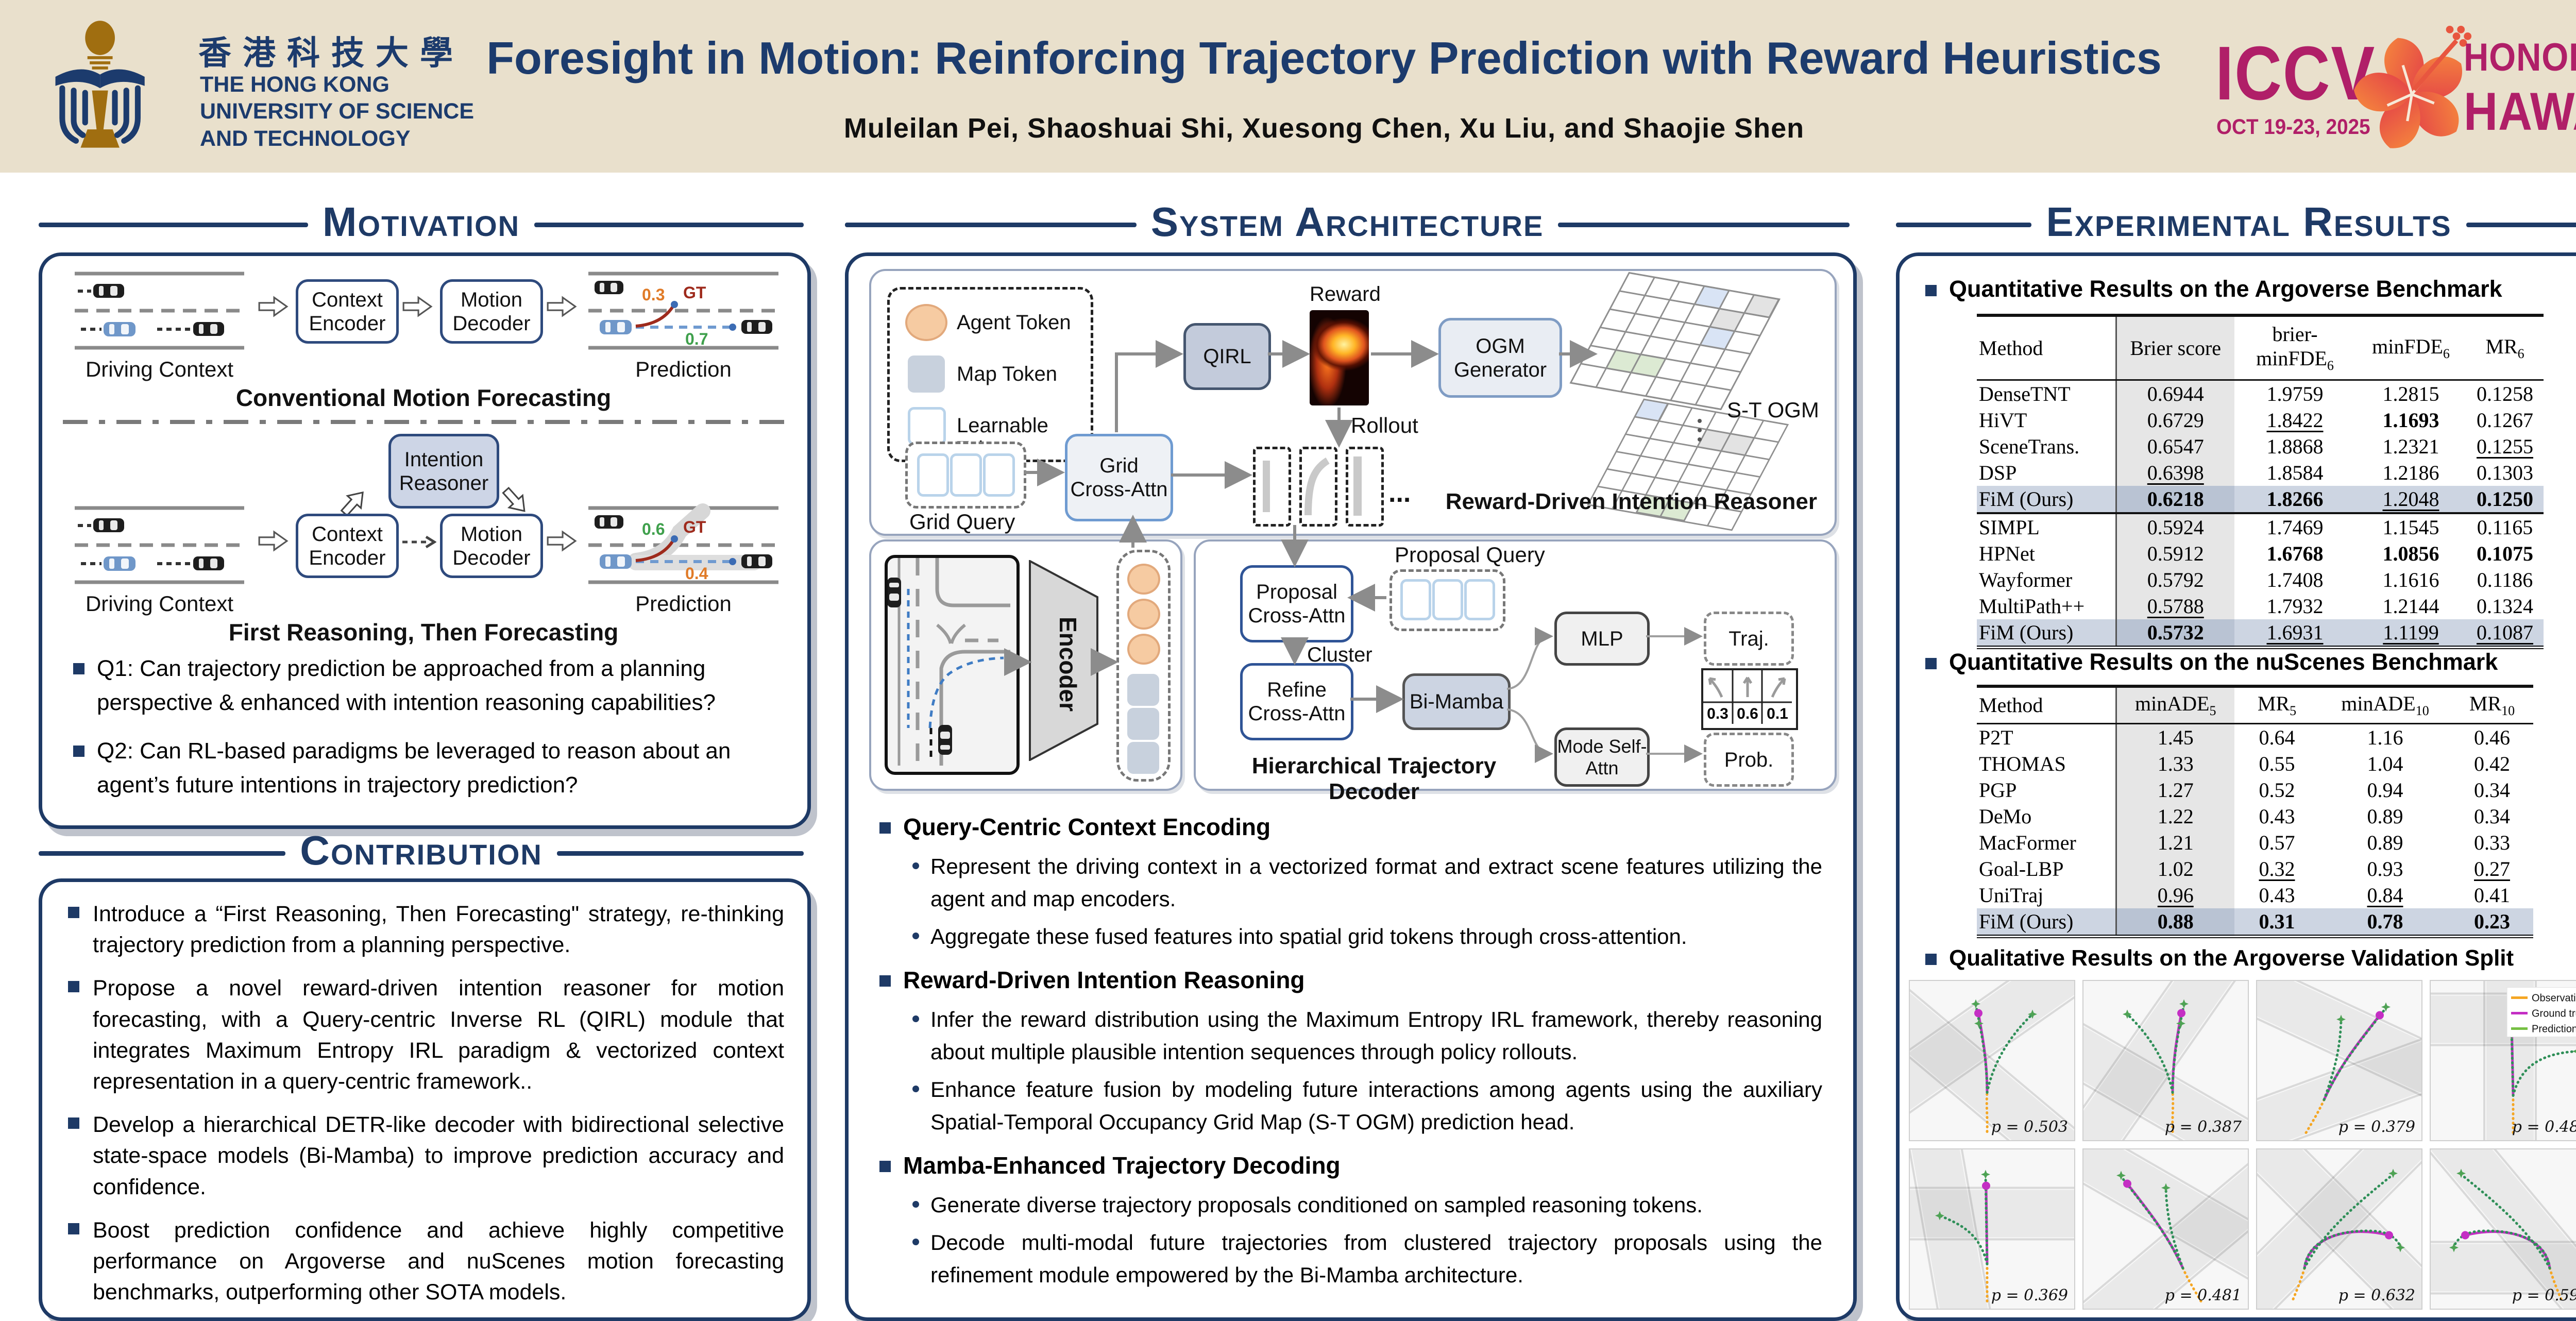 Image resolution: width=2576 pixels, height=1321 pixels. Describe the element at coordinates (952, 665) in the screenshot. I see `scene-sketch` at that location.